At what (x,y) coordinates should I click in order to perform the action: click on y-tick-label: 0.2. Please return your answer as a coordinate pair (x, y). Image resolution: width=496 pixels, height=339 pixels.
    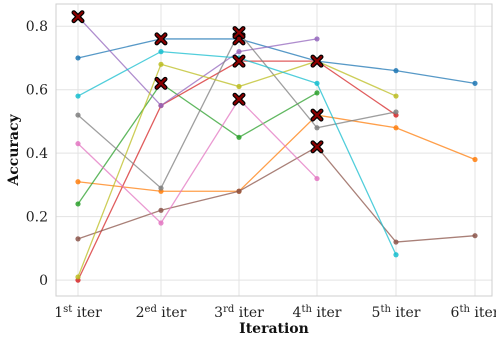
    Looking at the image, I should click on (37, 218).